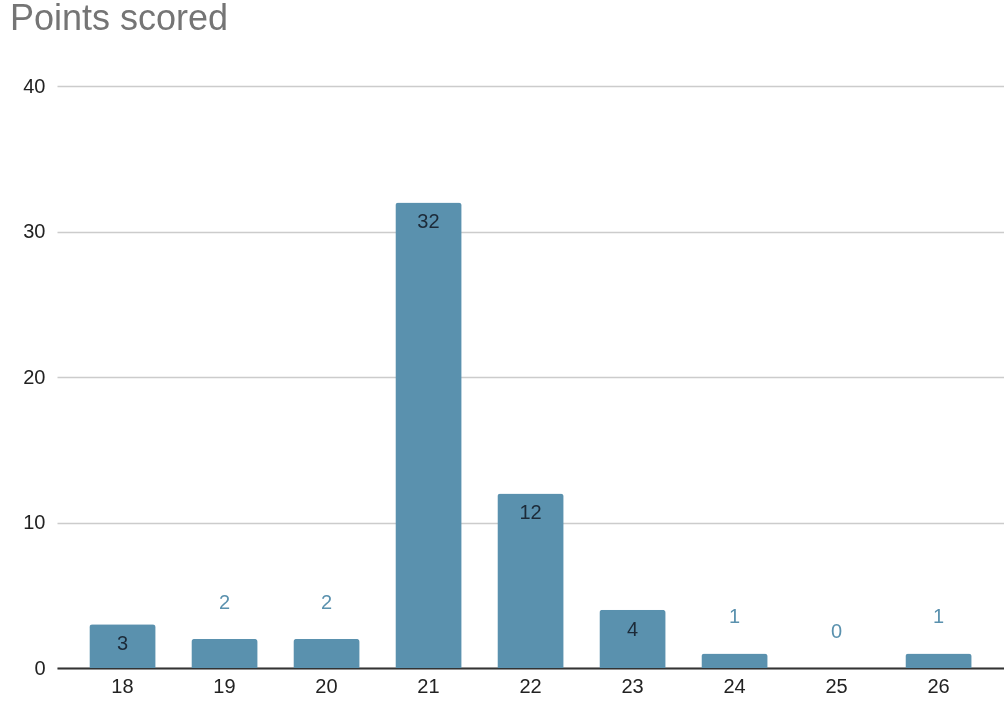  I want to click on data-label: 3, so click(122, 643).